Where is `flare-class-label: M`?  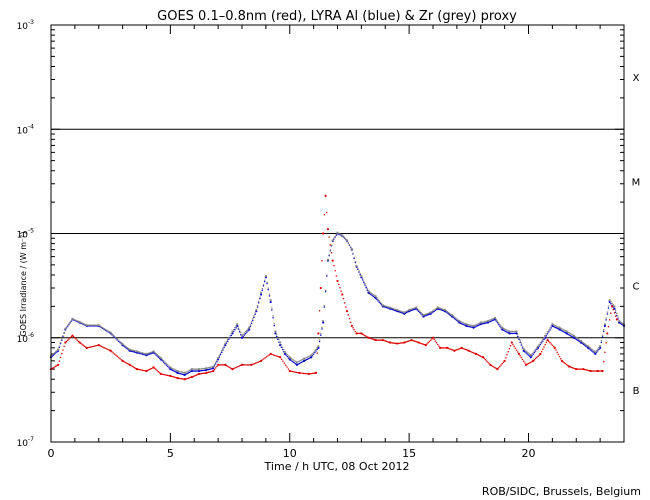
flare-class-label: M is located at coordinates (636, 182).